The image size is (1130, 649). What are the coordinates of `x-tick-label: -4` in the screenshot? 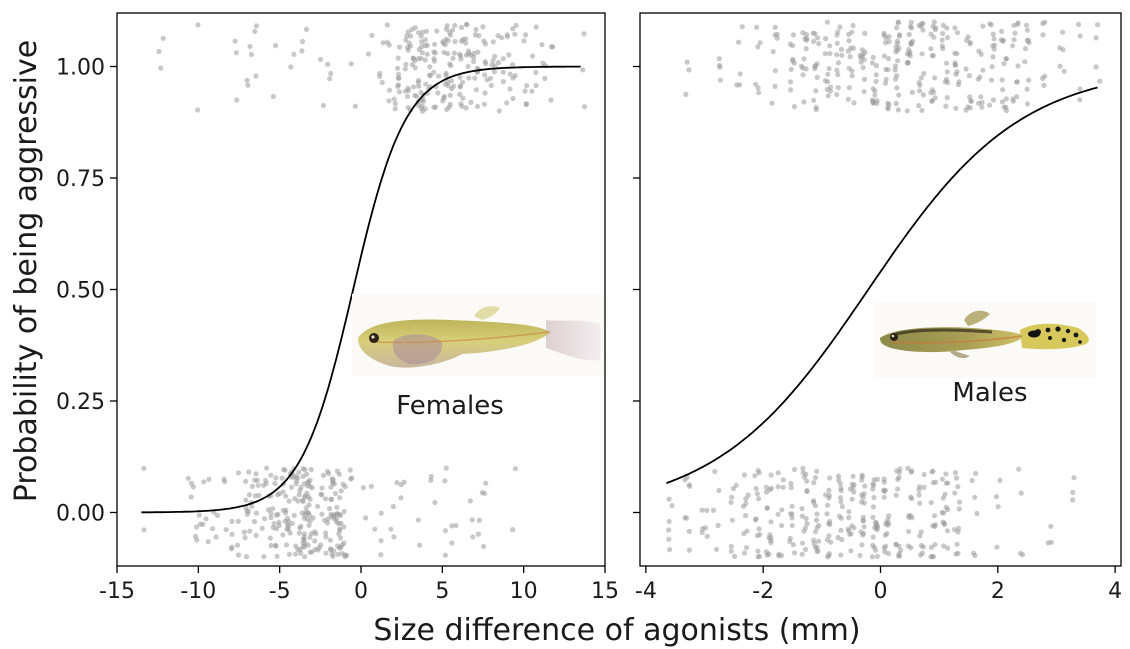 It's located at (646, 591).